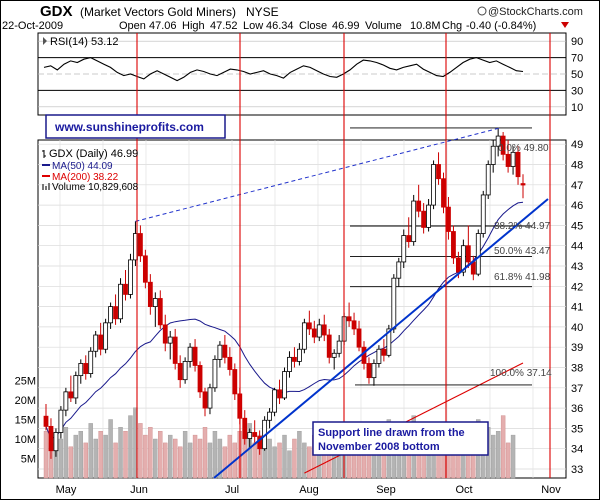  I want to click on volume-tick-labels: 5M 10M 15M 20M 25M, so click(25, 421).